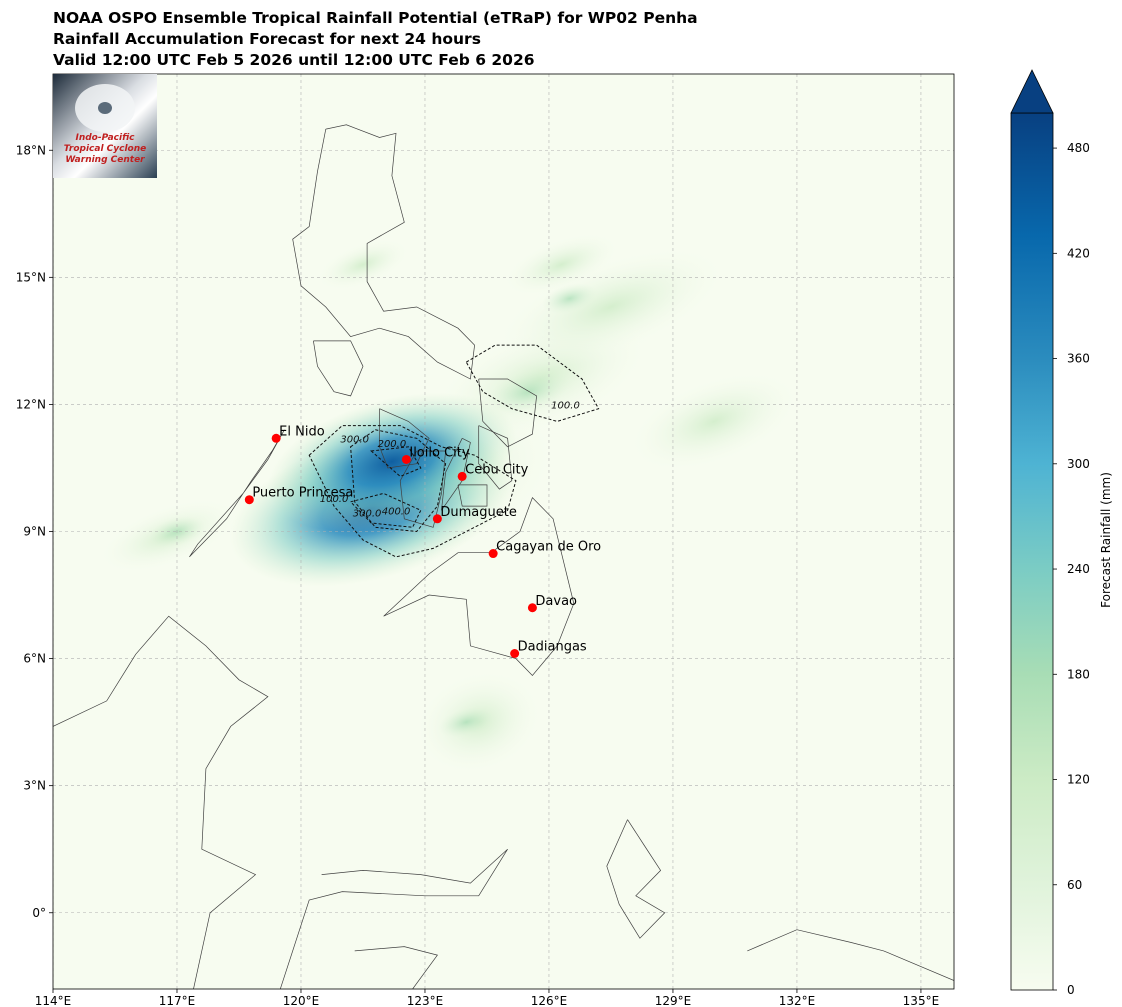 Image resolution: width=1122 pixels, height=1007 pixels. I want to click on rainfall-contours, so click(454, 451).